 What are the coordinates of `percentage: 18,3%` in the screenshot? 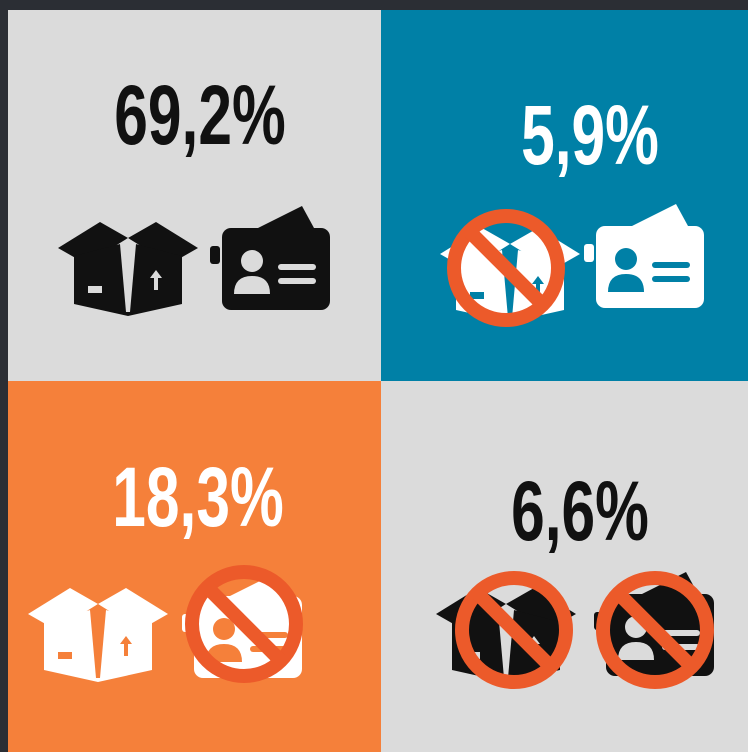 It's located at (197, 497).